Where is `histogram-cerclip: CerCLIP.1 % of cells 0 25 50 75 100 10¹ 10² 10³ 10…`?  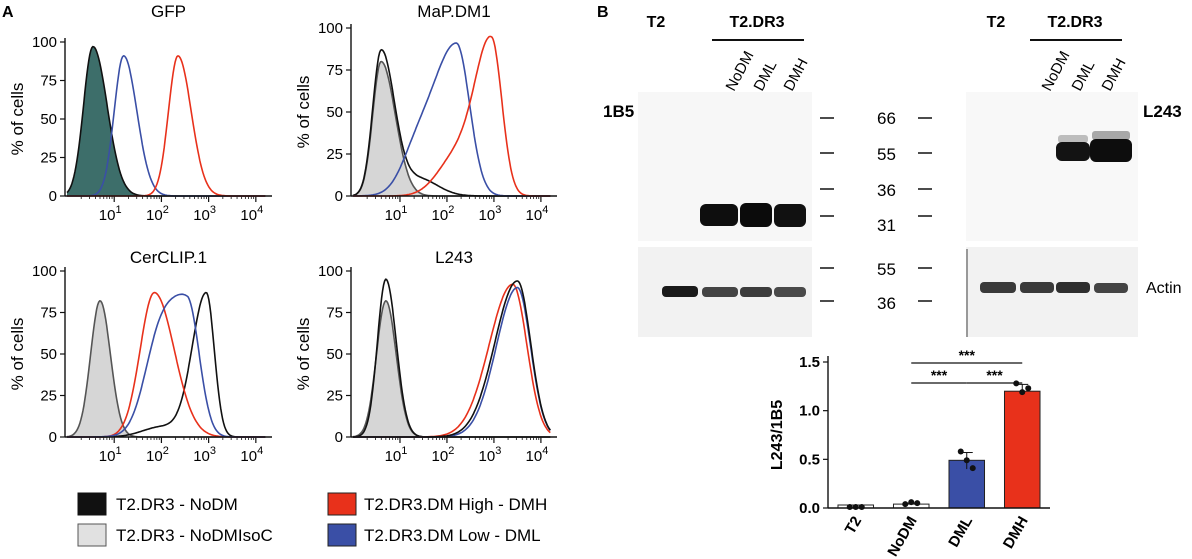
histogram-cerclip: CerCLIP.1 % of cells 0 25 50 75 100 10¹ 10² 10³ 10… is located at coordinates (140, 356).